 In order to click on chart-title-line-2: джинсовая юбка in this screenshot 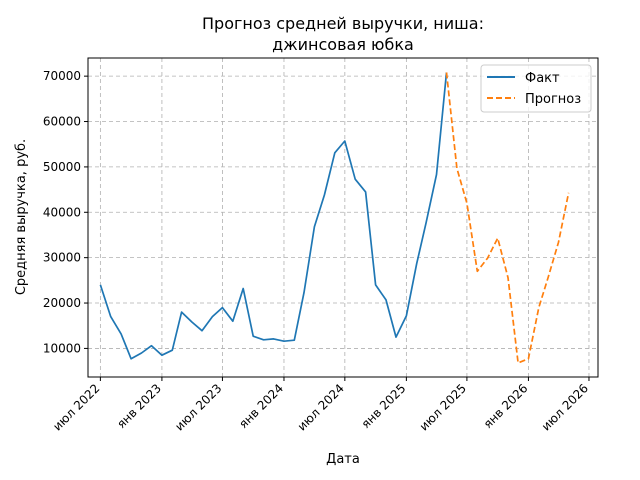, I will do `click(343, 44)`.